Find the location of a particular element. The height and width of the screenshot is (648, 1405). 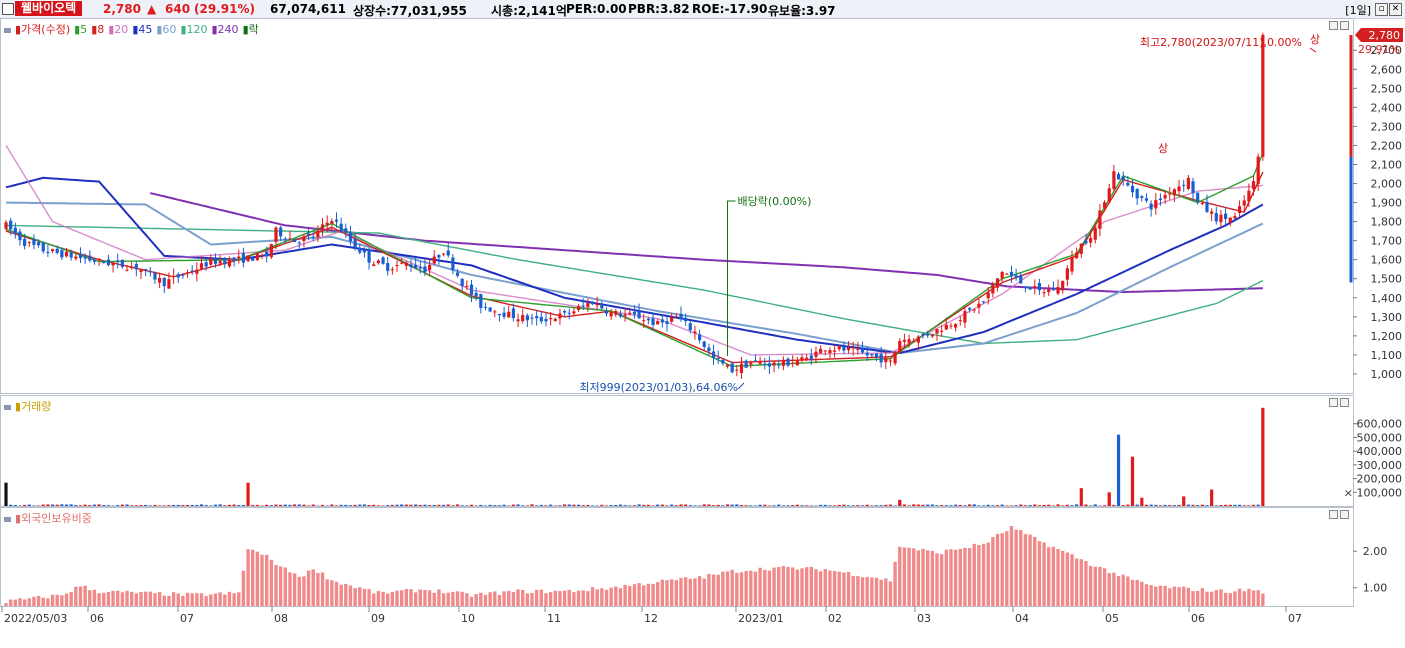

legend-item-0: ▮가격(수정) is located at coordinates (43, 29).